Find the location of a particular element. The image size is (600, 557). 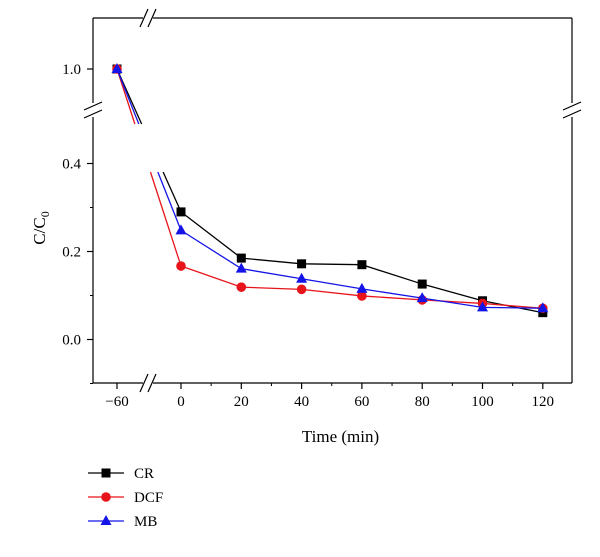

legend-label-dcf: DCF is located at coordinates (148, 498).